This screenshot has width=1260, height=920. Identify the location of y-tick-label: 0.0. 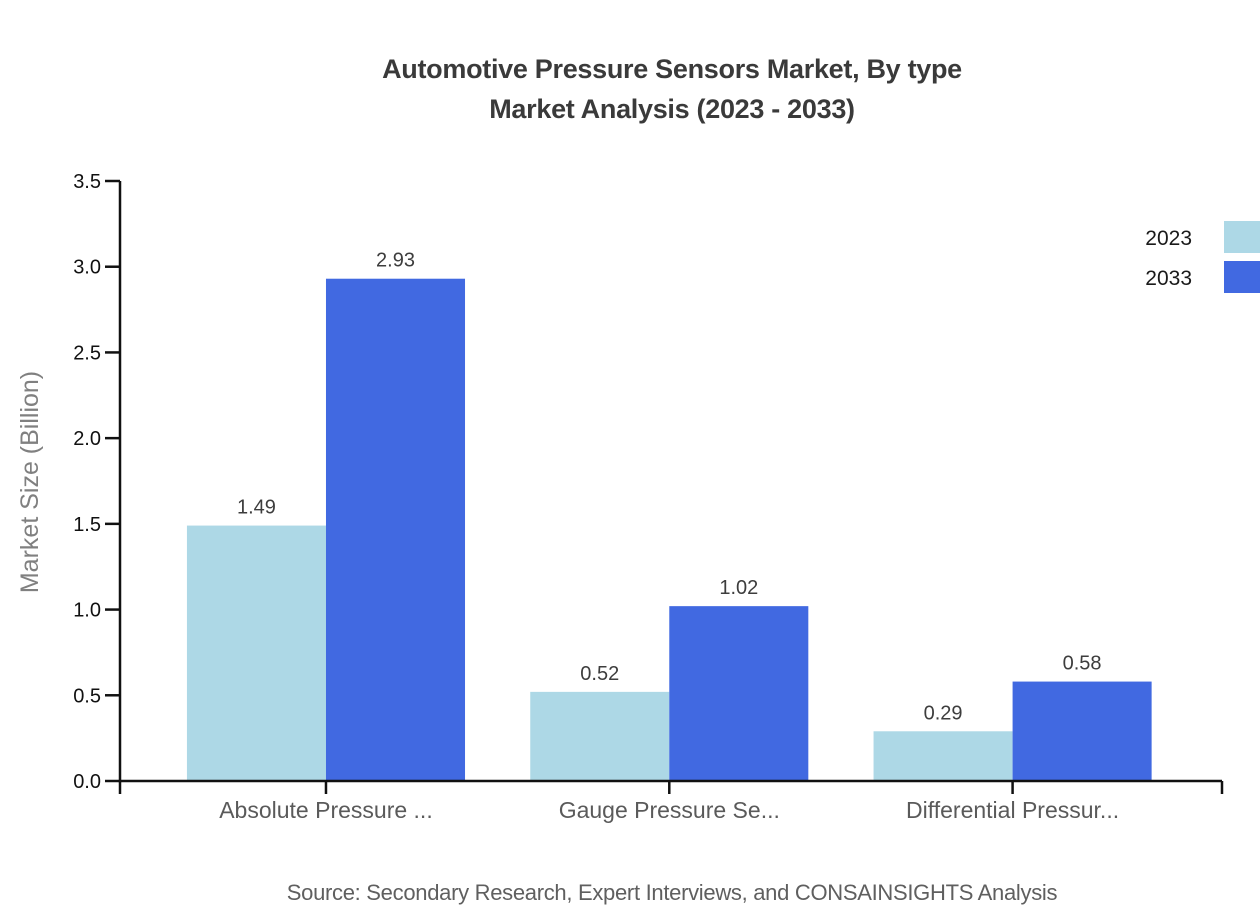
(87, 782).